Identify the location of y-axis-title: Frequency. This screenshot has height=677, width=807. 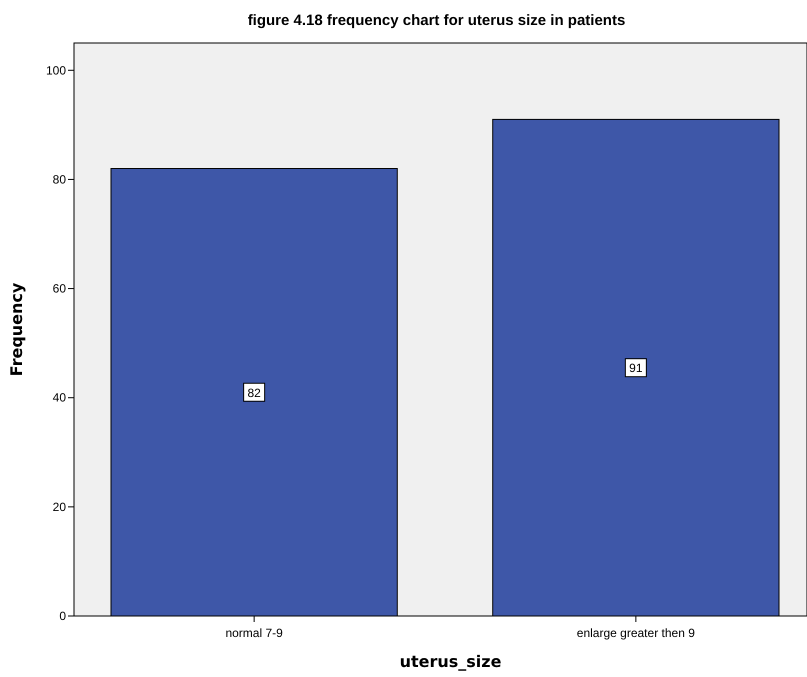
(16, 329).